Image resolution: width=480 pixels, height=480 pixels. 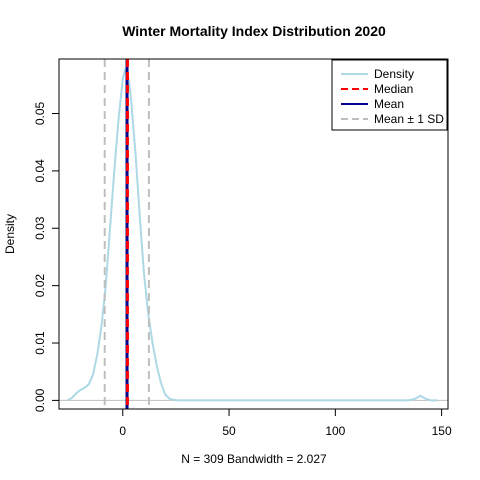 What do you see at coordinates (394, 74) in the screenshot?
I see `legend-label: Density` at bounding box center [394, 74].